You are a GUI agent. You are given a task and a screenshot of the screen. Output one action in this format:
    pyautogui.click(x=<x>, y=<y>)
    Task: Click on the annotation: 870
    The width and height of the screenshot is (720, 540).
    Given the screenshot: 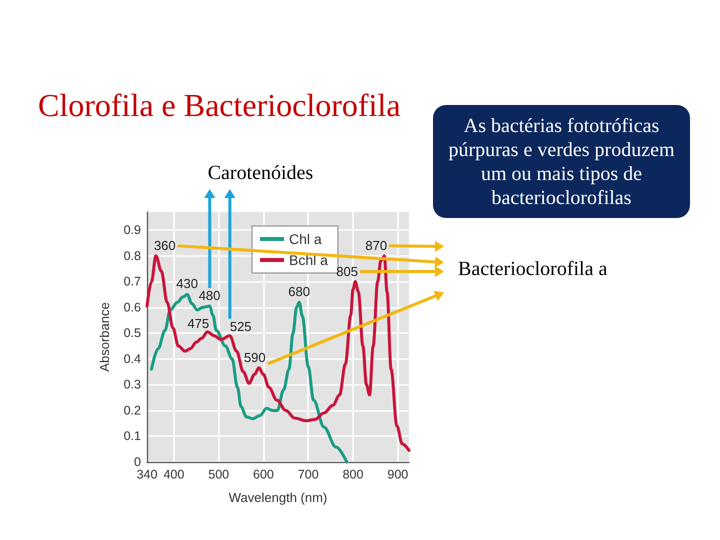 What is the action you would take?
    pyautogui.click(x=376, y=245)
    